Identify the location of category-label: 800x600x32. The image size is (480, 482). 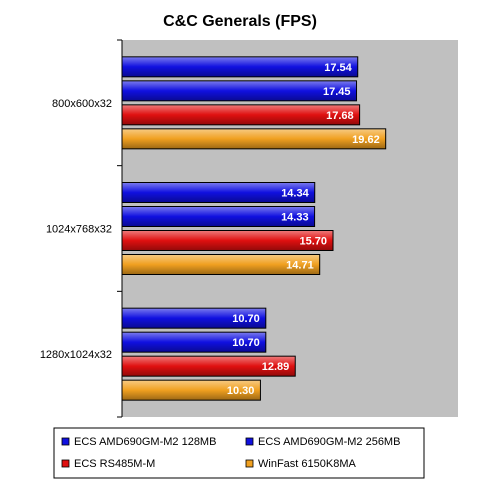
(82, 104).